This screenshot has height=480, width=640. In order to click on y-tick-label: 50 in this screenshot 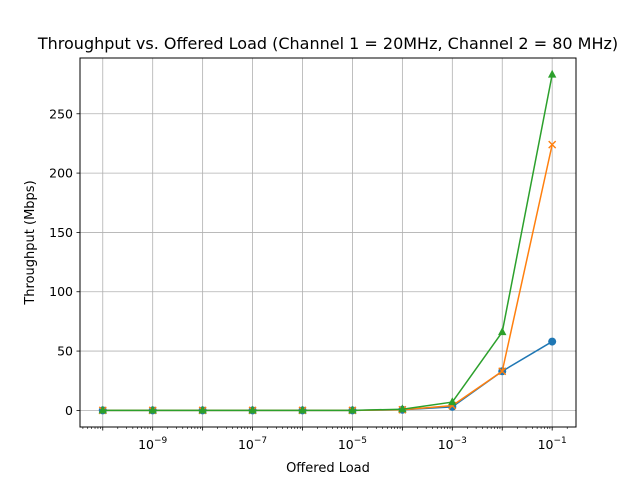, I will do `click(65, 351)`.